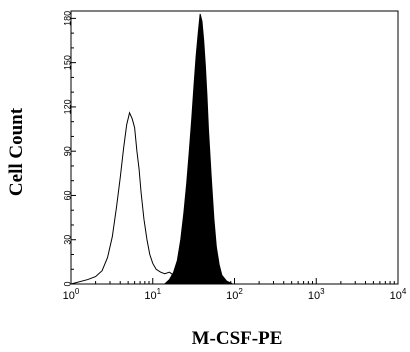  What do you see at coordinates (16, 151) in the screenshot?
I see `y-axis-label: Cell Count` at bounding box center [16, 151].